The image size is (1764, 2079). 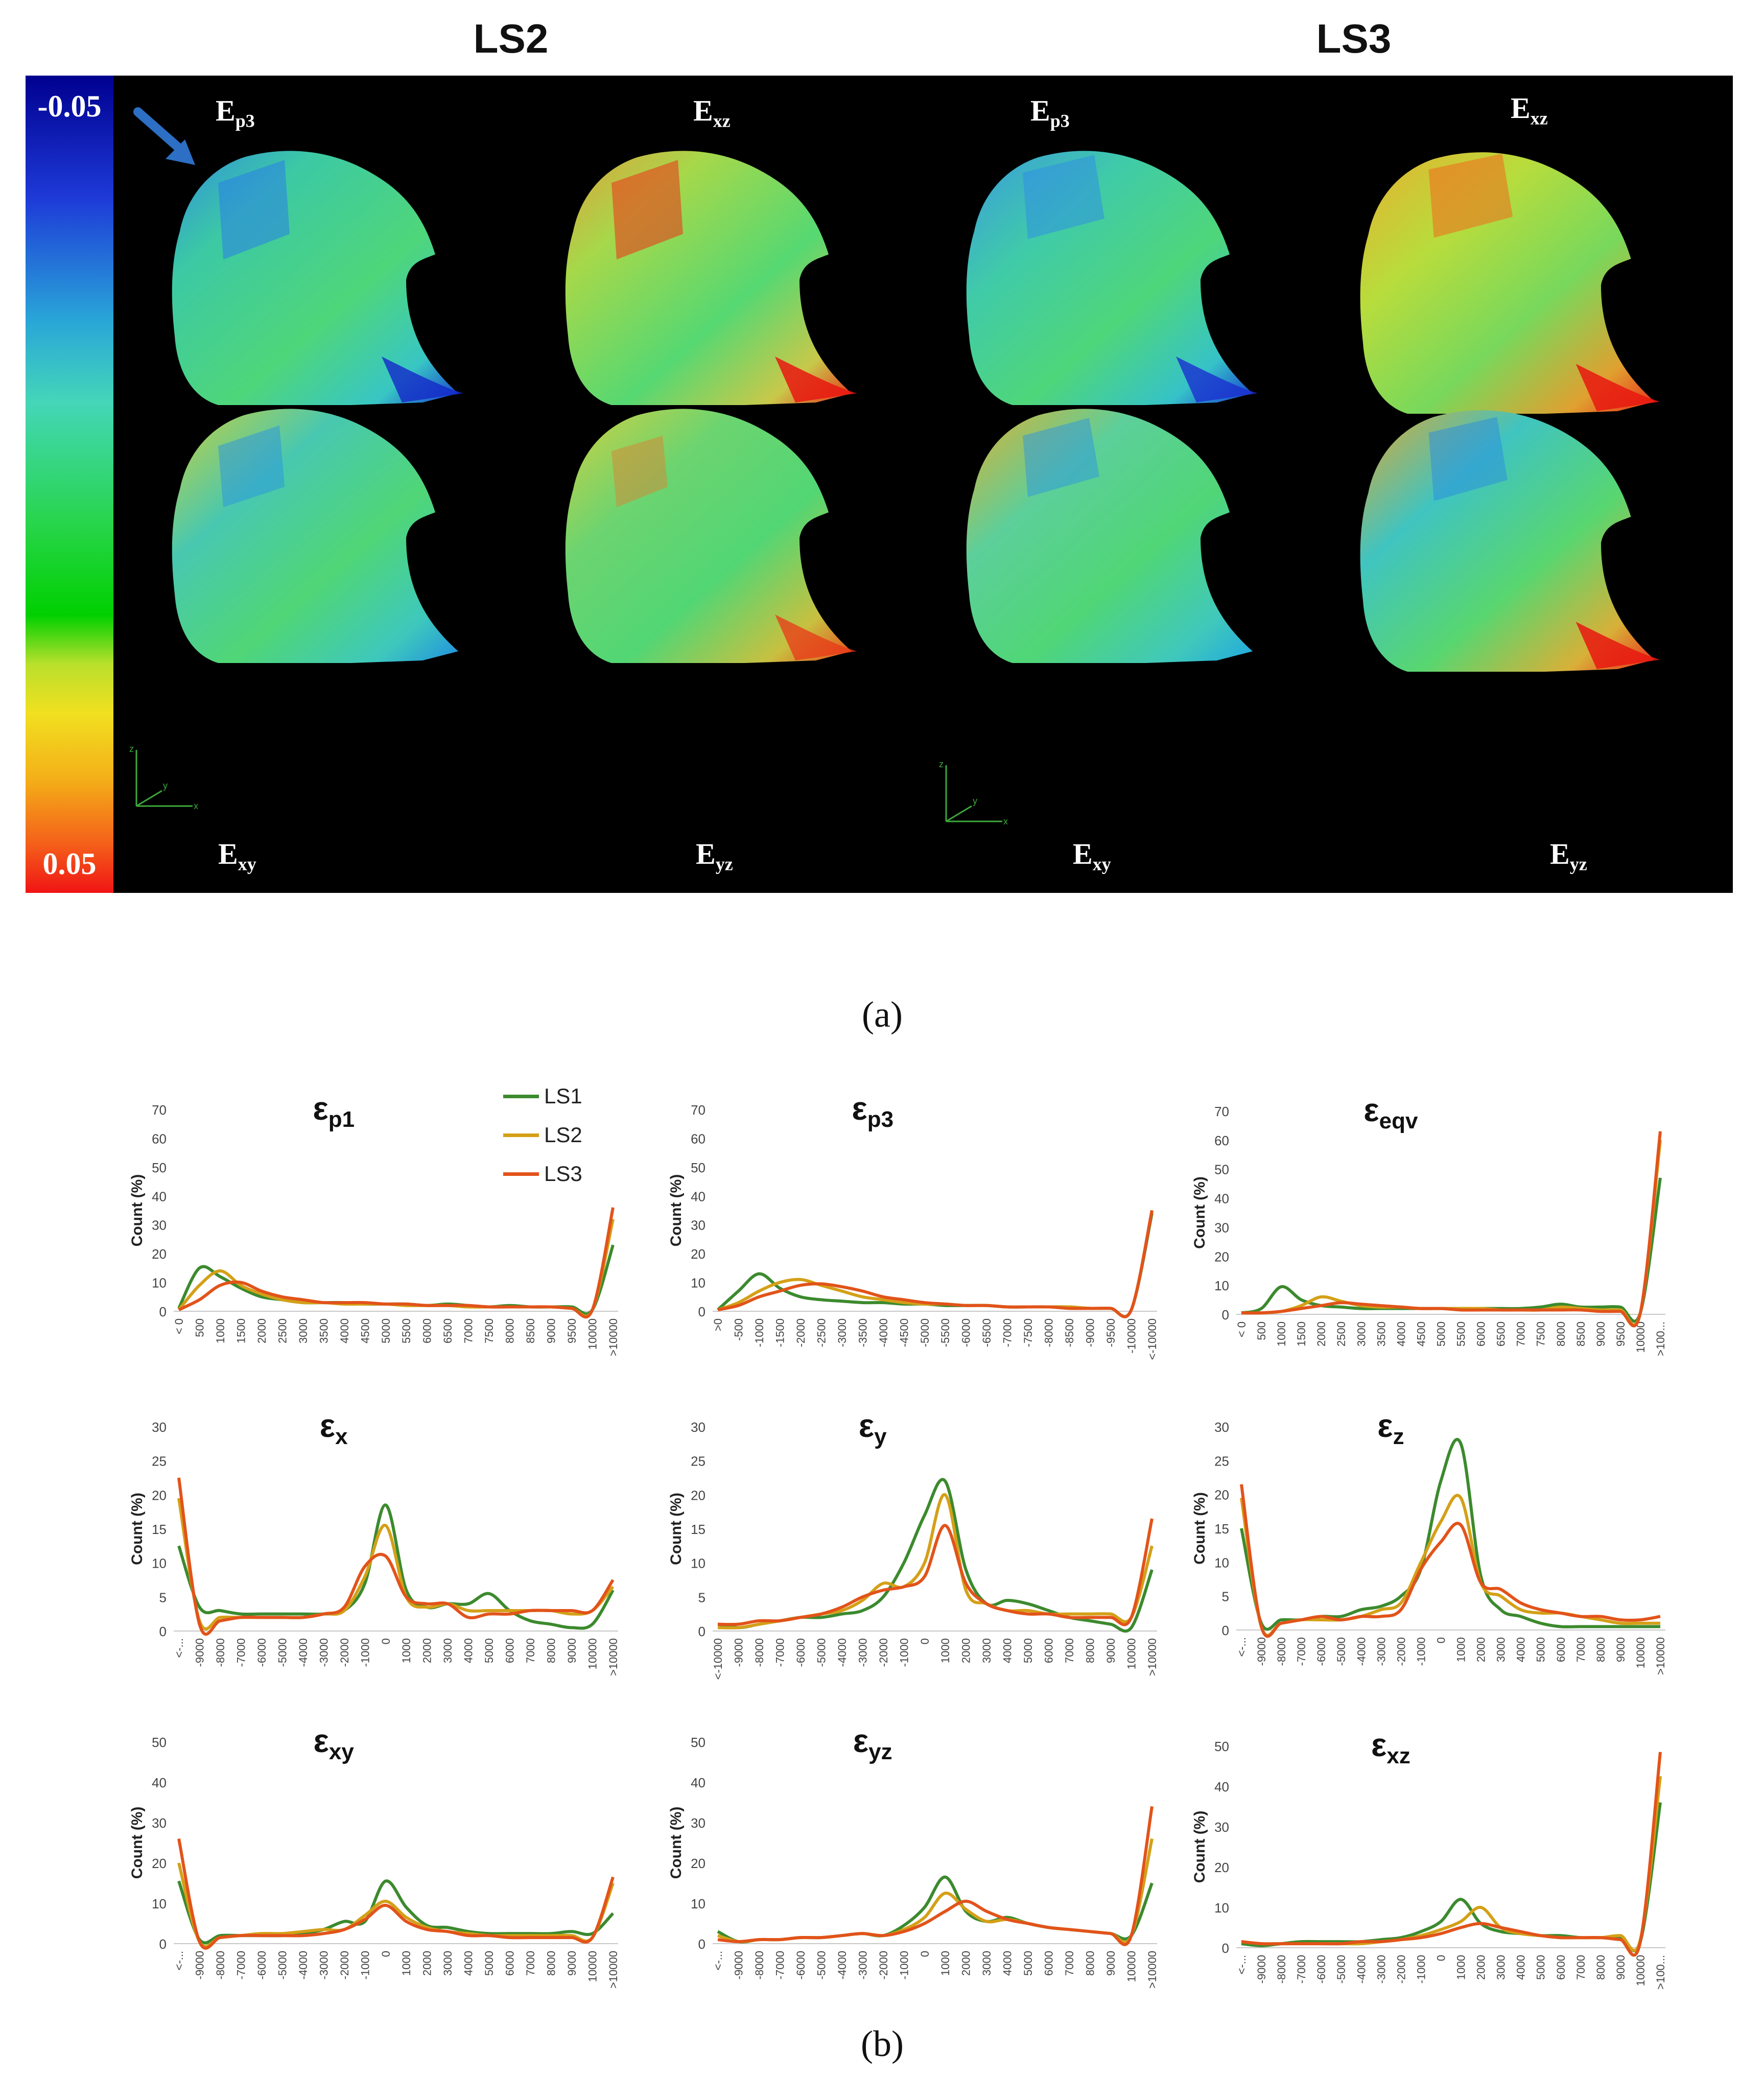 What do you see at coordinates (1354, 38) in the screenshot?
I see `heading-ls3: LS3` at bounding box center [1354, 38].